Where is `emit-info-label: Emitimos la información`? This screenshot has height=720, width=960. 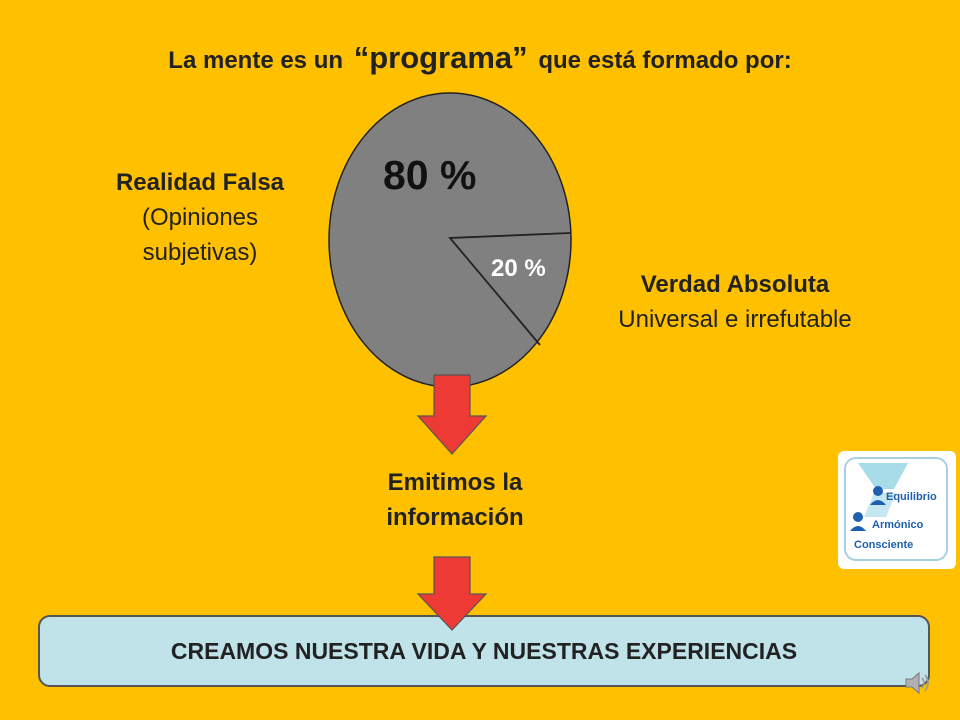 emit-info-label: Emitimos la información is located at coordinates (455, 501).